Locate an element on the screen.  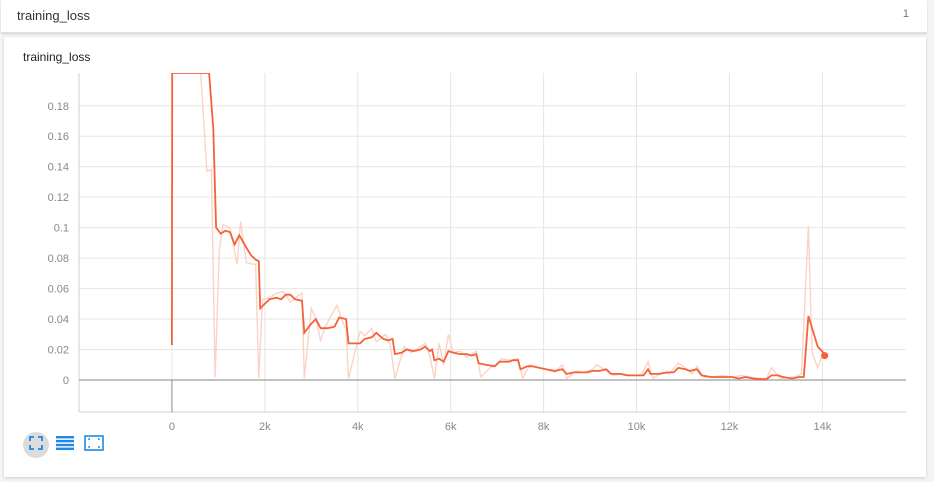
run-count: 1 is located at coordinates (905, 14).